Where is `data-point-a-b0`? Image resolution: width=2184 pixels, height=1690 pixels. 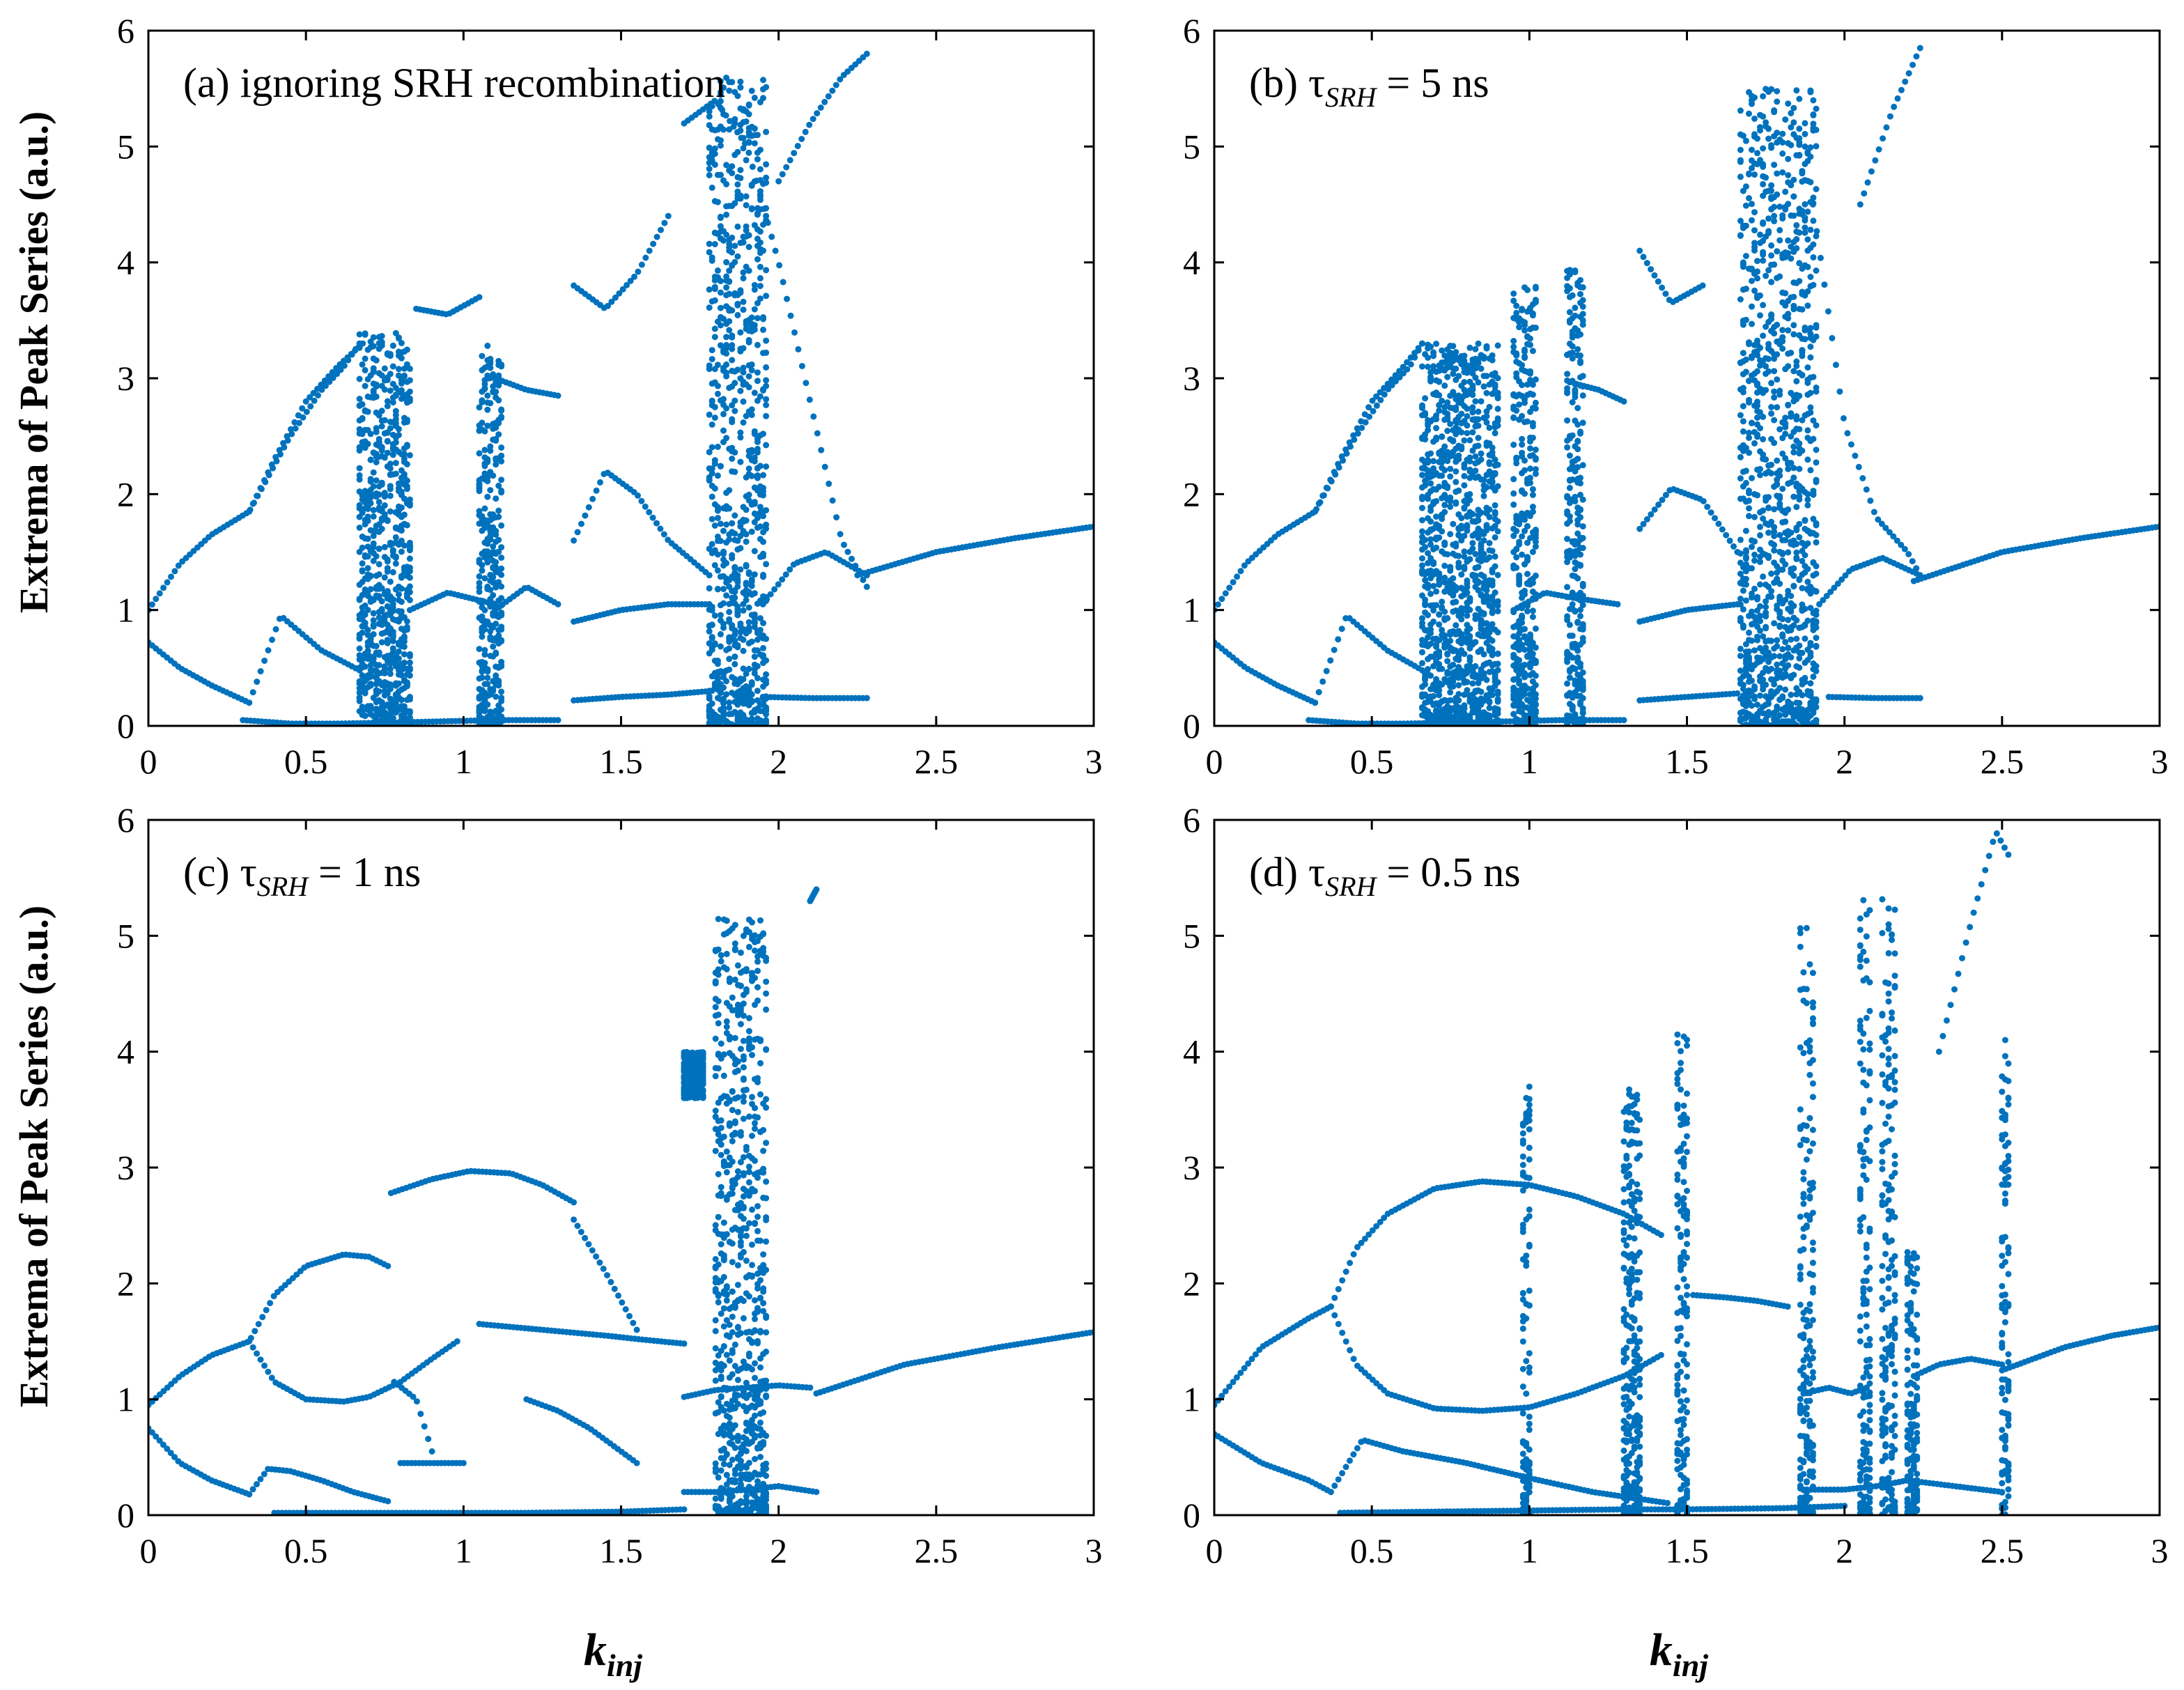 data-point-a-b0 is located at coordinates (291, 434).